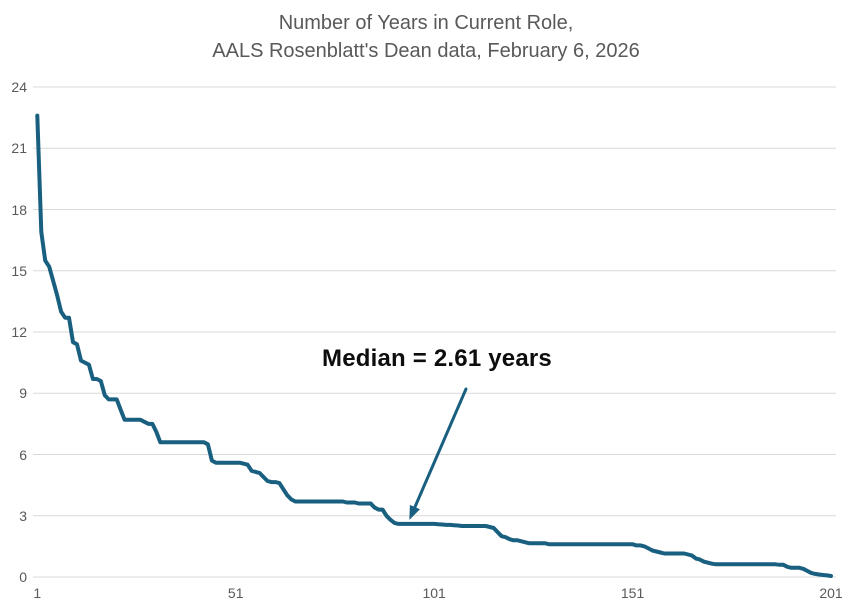 The width and height of the screenshot is (852, 612). I want to click on y-axis-tick-label: 12, so click(19, 332).